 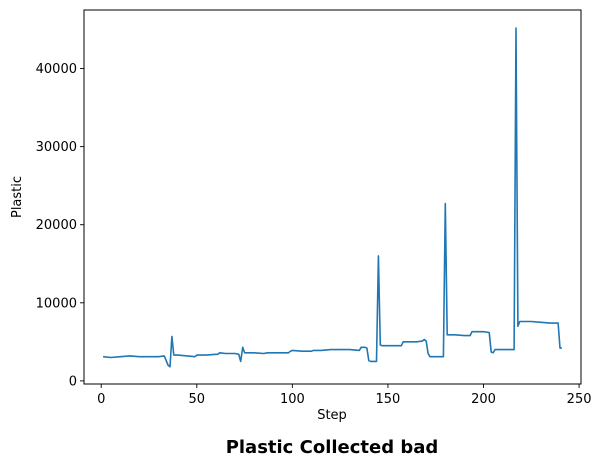 I want to click on x-axis-label: Step, so click(x=332, y=415).